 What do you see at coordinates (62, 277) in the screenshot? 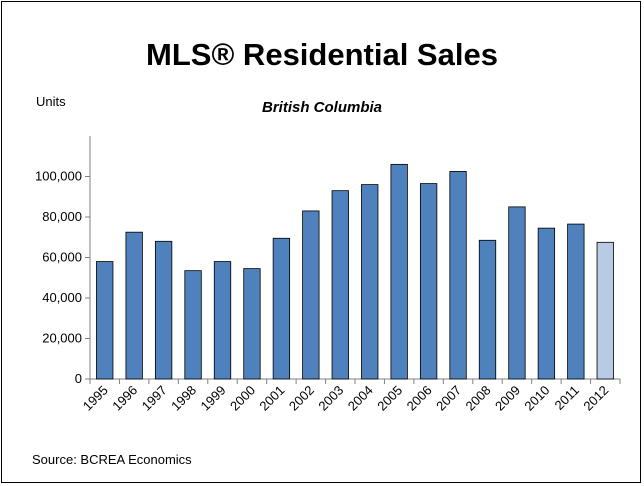
I see `y-ticks: 0 20,000 40,000 60,000 80,000 100,000` at bounding box center [62, 277].